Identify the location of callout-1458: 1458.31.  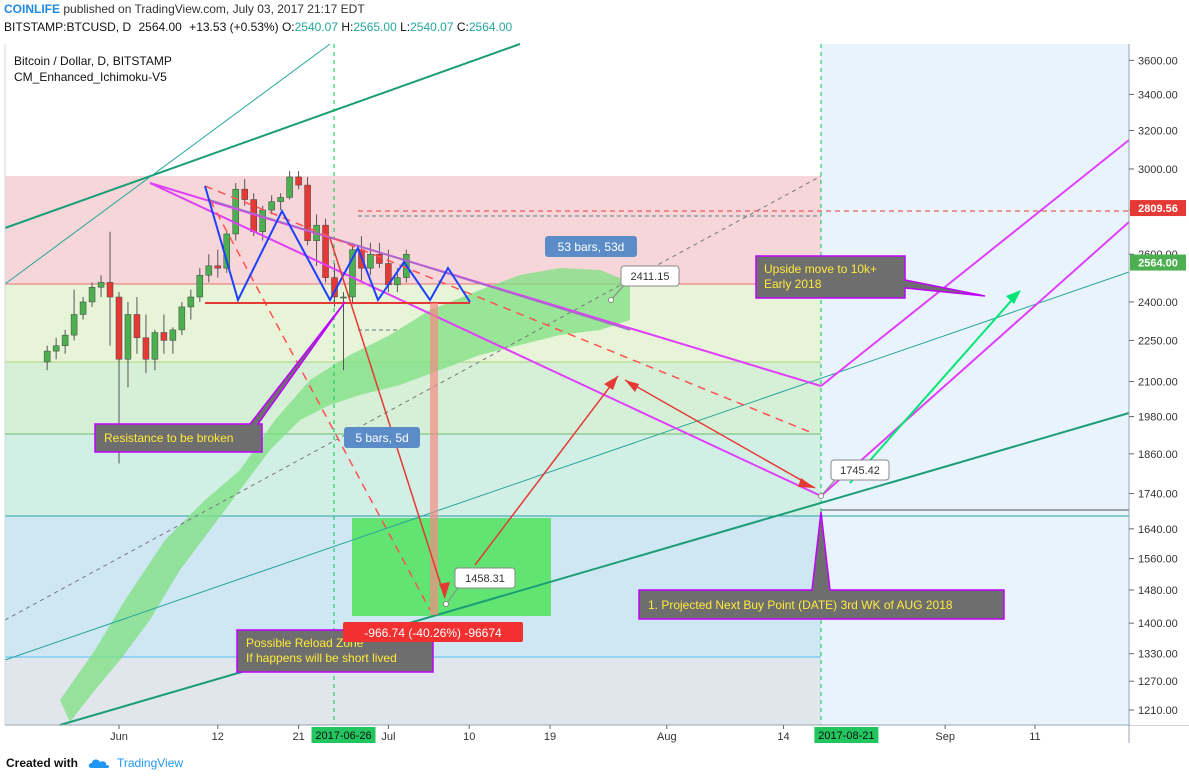
(479, 587).